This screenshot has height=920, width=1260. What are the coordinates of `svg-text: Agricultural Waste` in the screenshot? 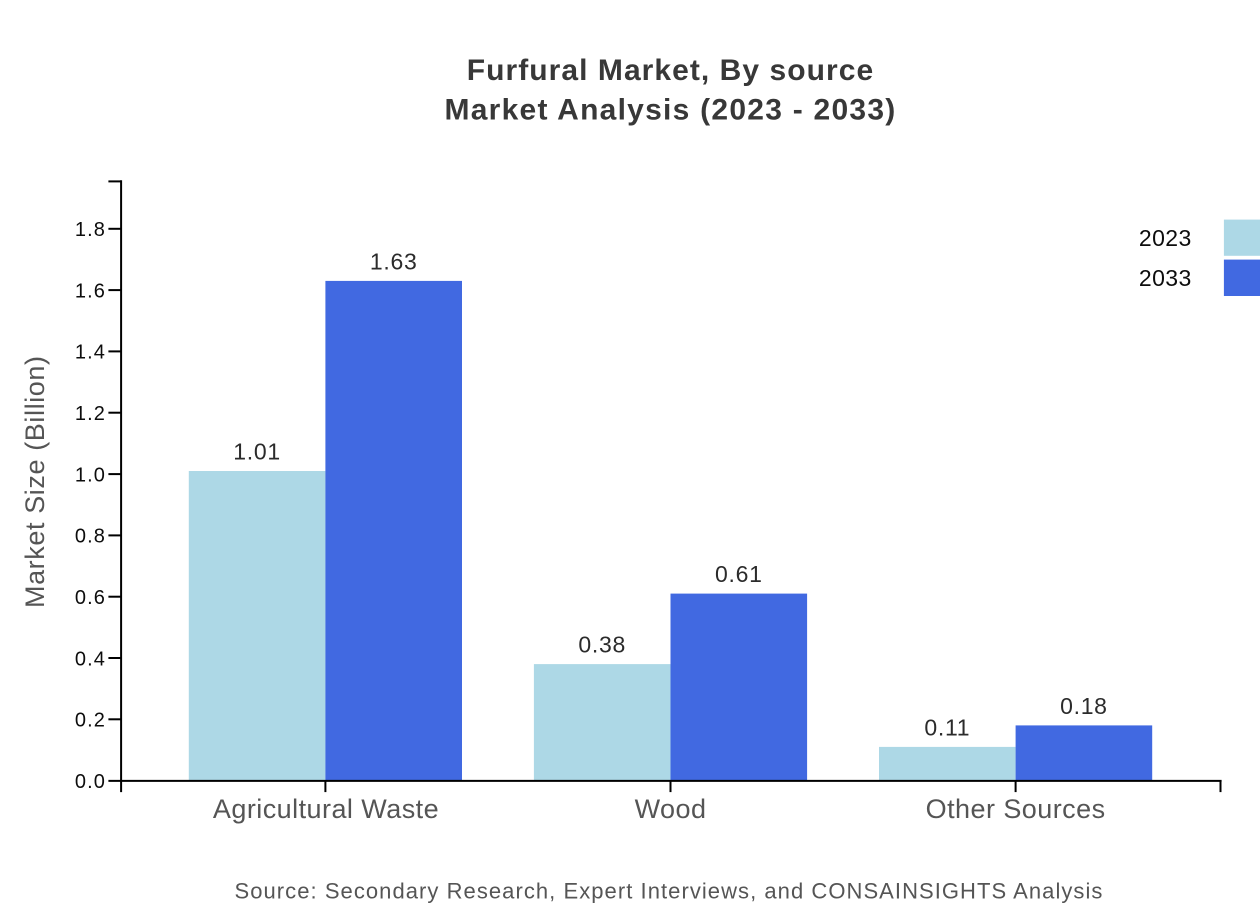 It's located at (326, 809).